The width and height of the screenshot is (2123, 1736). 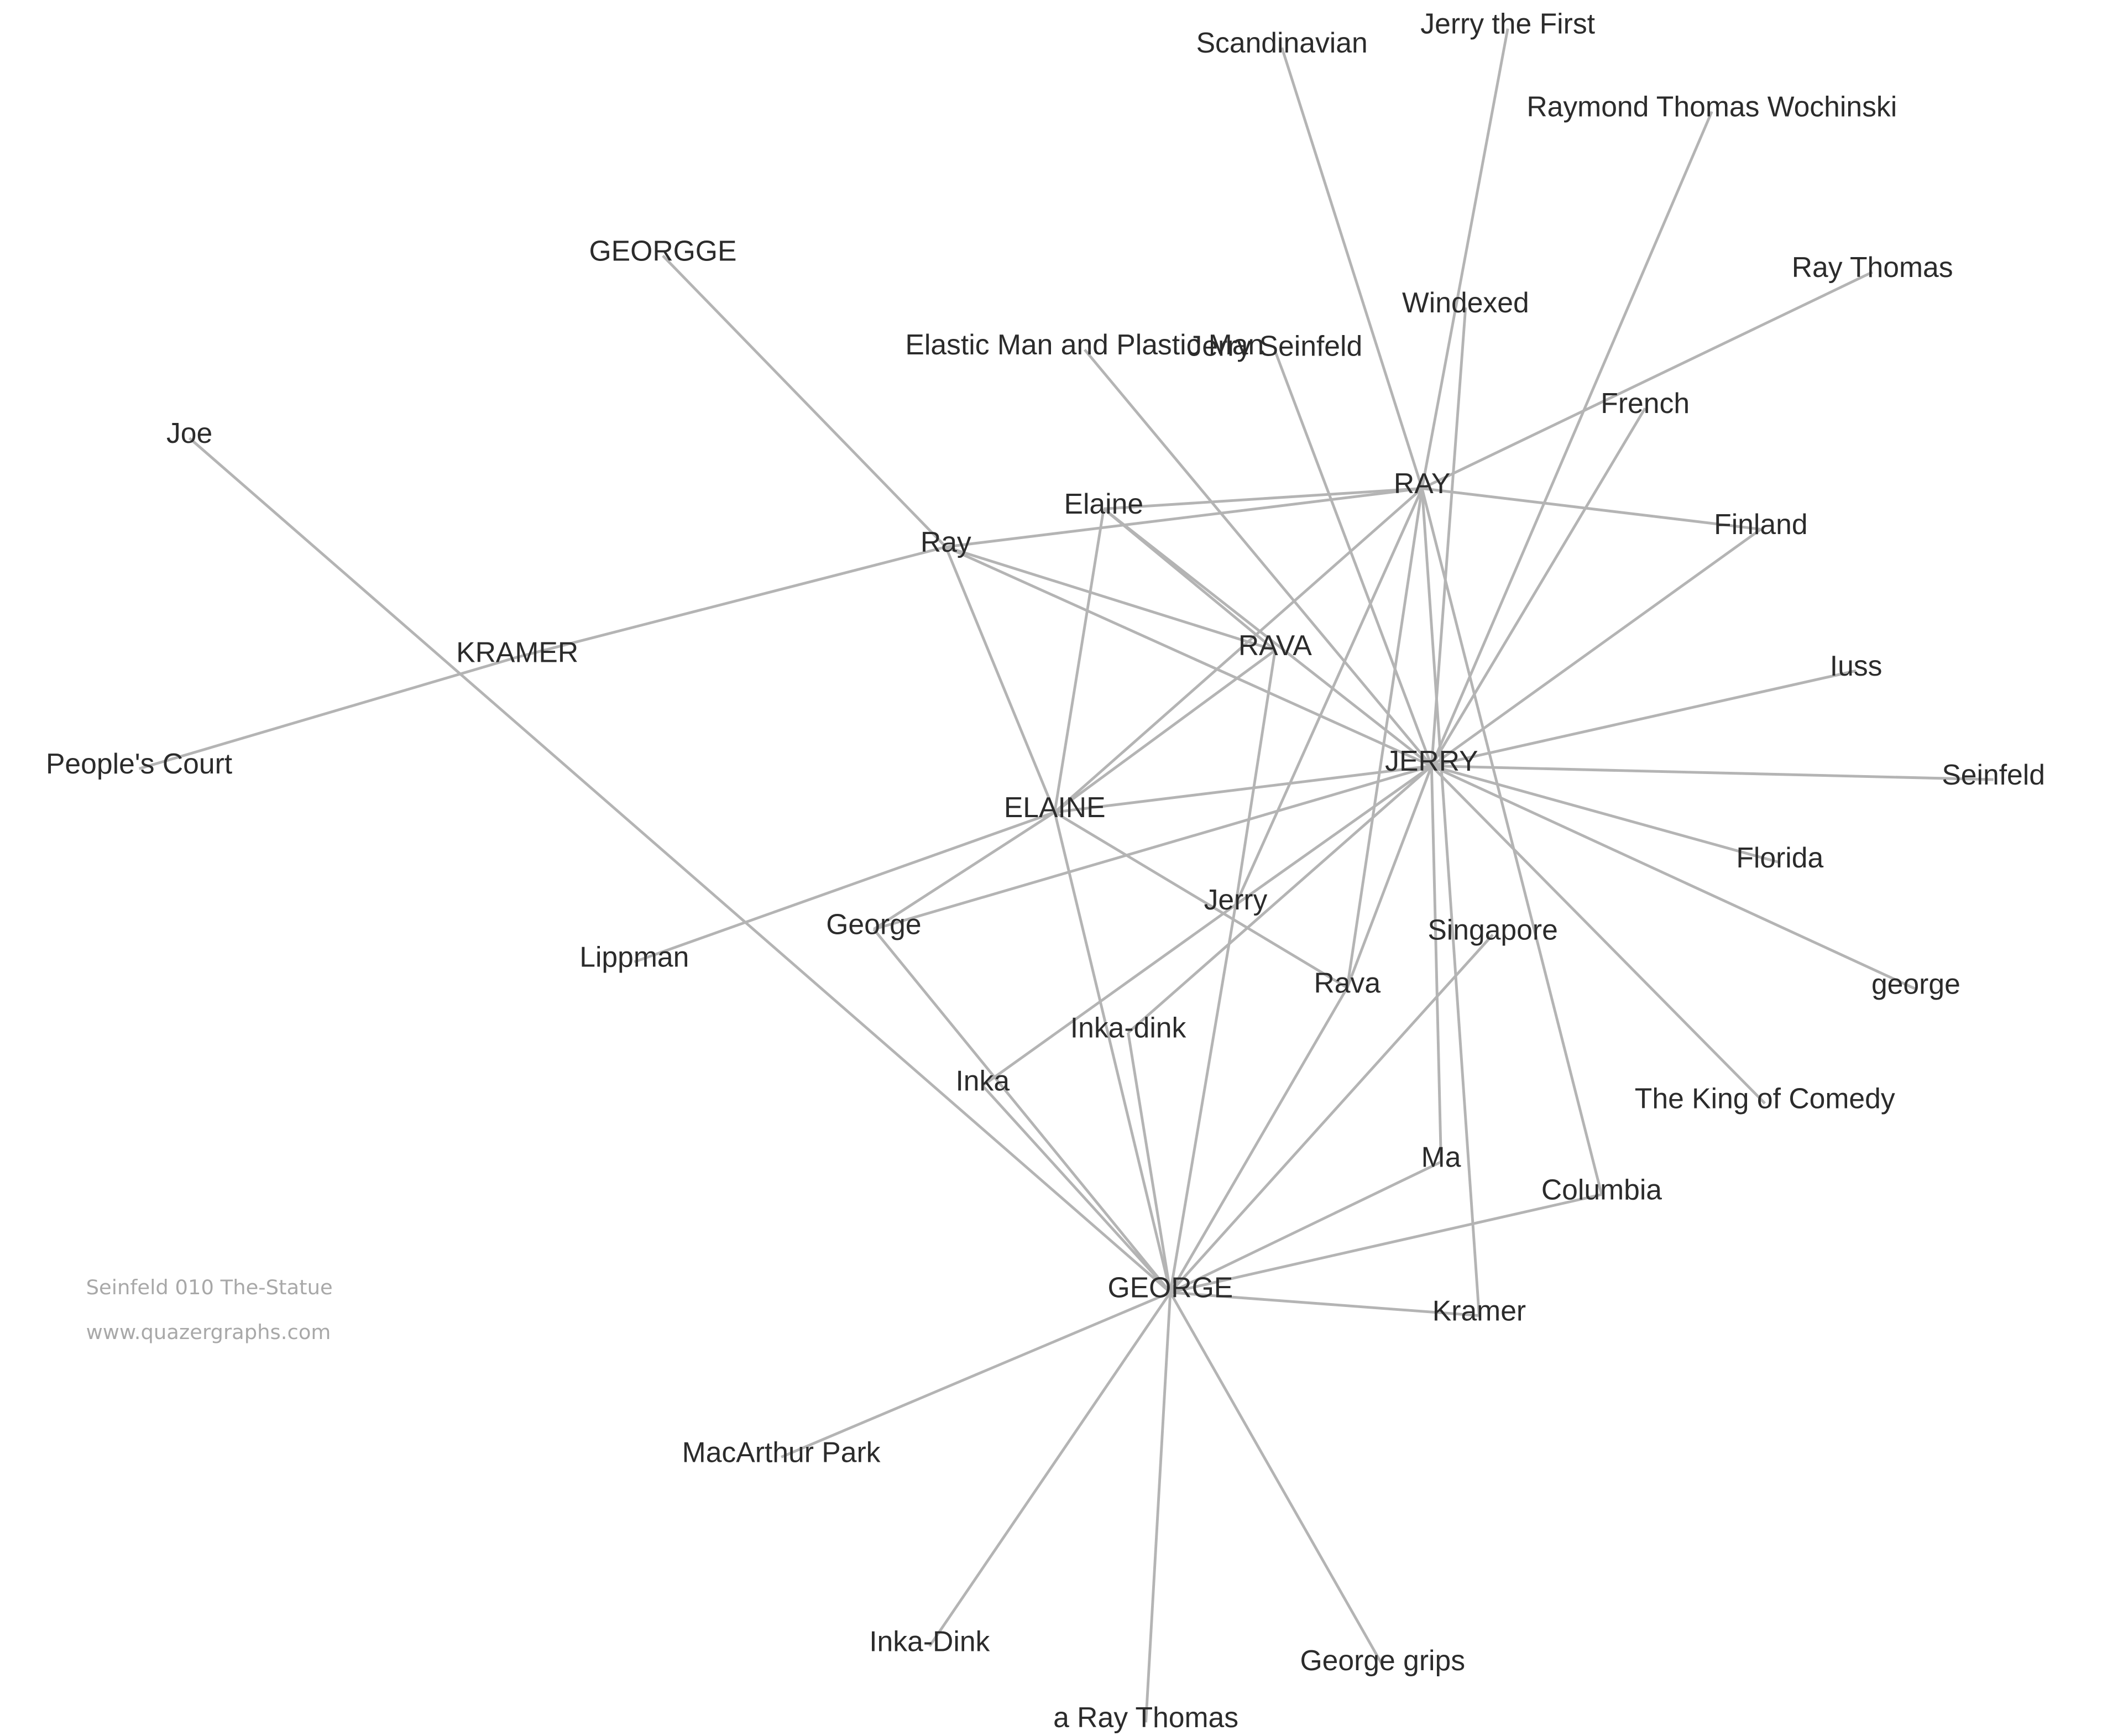 I want to click on node-label: Rava, so click(x=1347, y=982).